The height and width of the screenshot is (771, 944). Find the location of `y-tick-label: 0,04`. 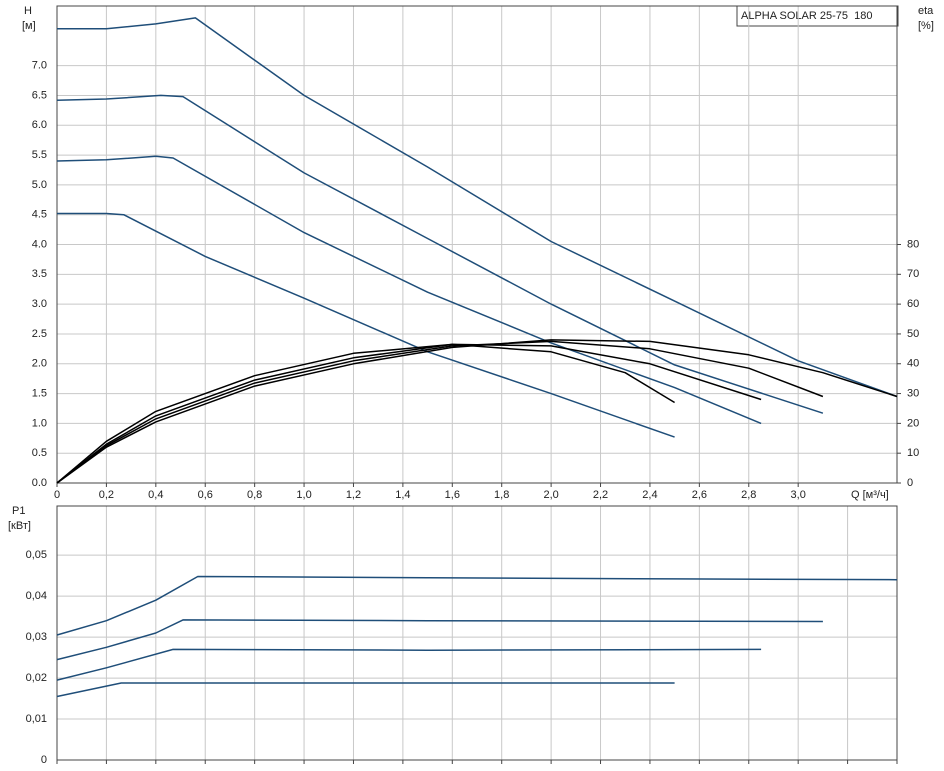

y-tick-label: 0,04 is located at coordinates (36, 596).